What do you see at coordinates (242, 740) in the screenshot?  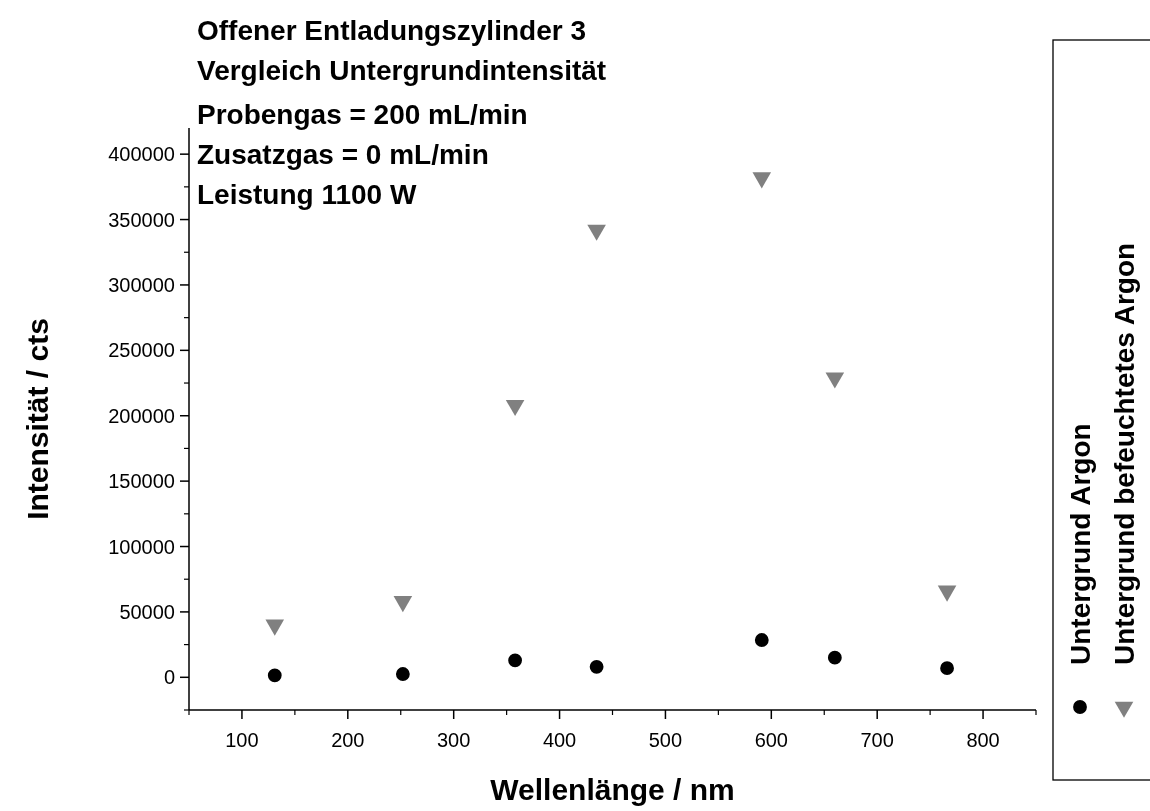 I see `x-tick-label: 100` at bounding box center [242, 740].